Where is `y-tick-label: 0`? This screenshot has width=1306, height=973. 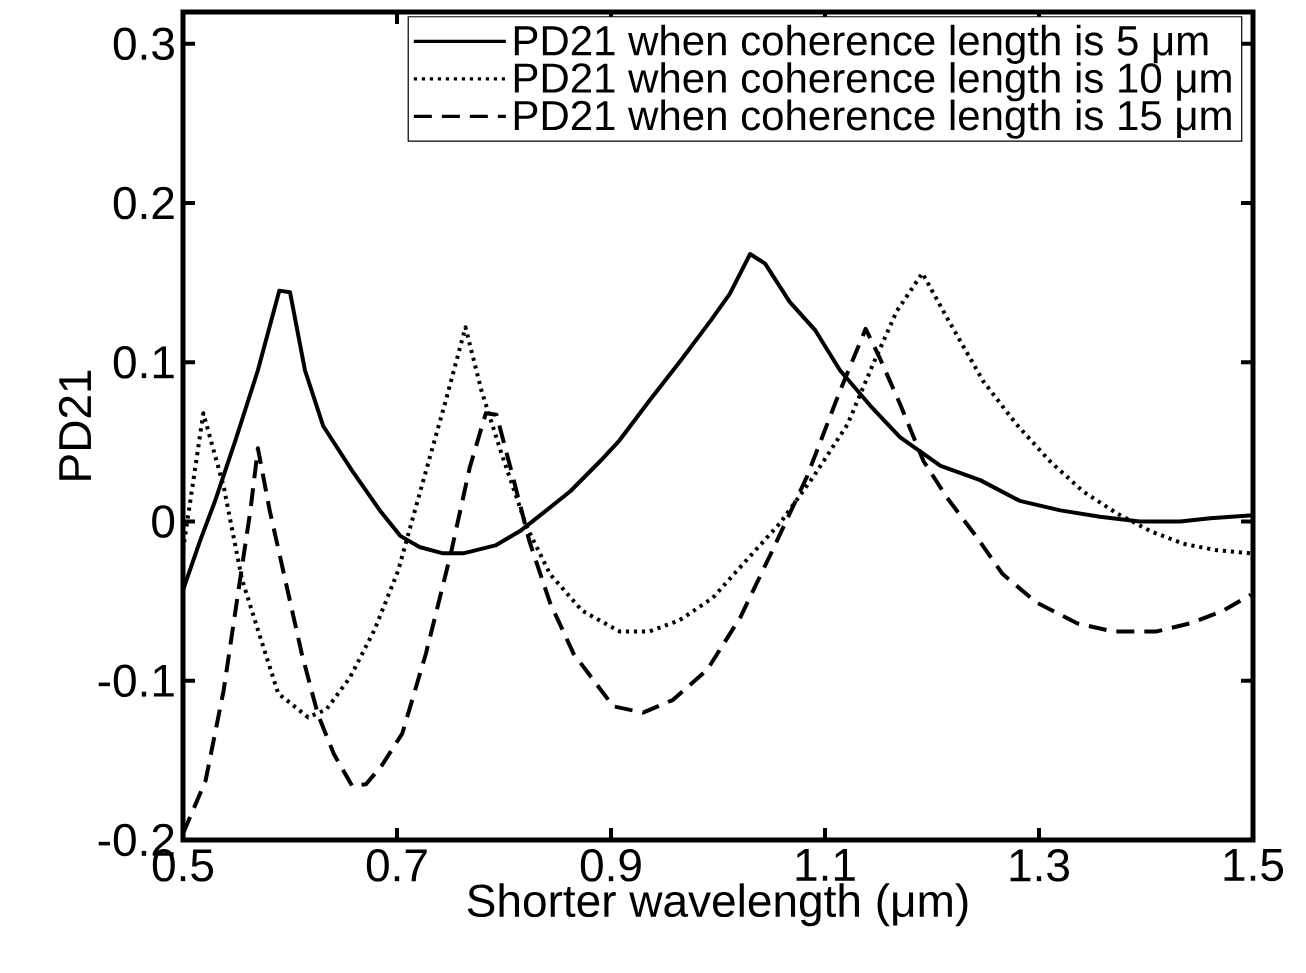 y-tick-label: 0 is located at coordinates (163, 521).